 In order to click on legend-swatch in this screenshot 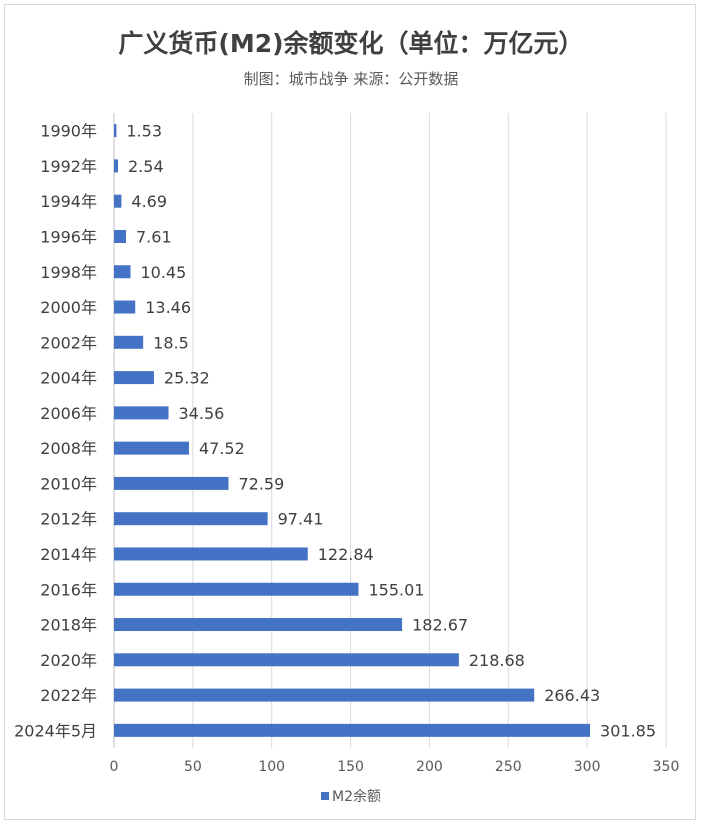, I will do `click(325, 796)`.